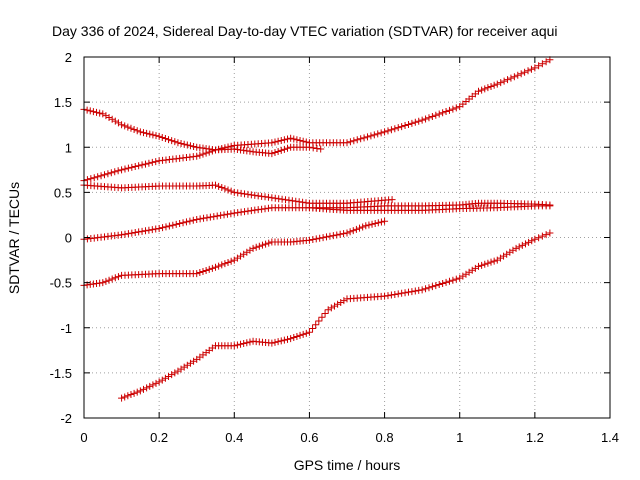  What do you see at coordinates (347, 465) in the screenshot?
I see `x-axis-label: GPS time / hours` at bounding box center [347, 465].